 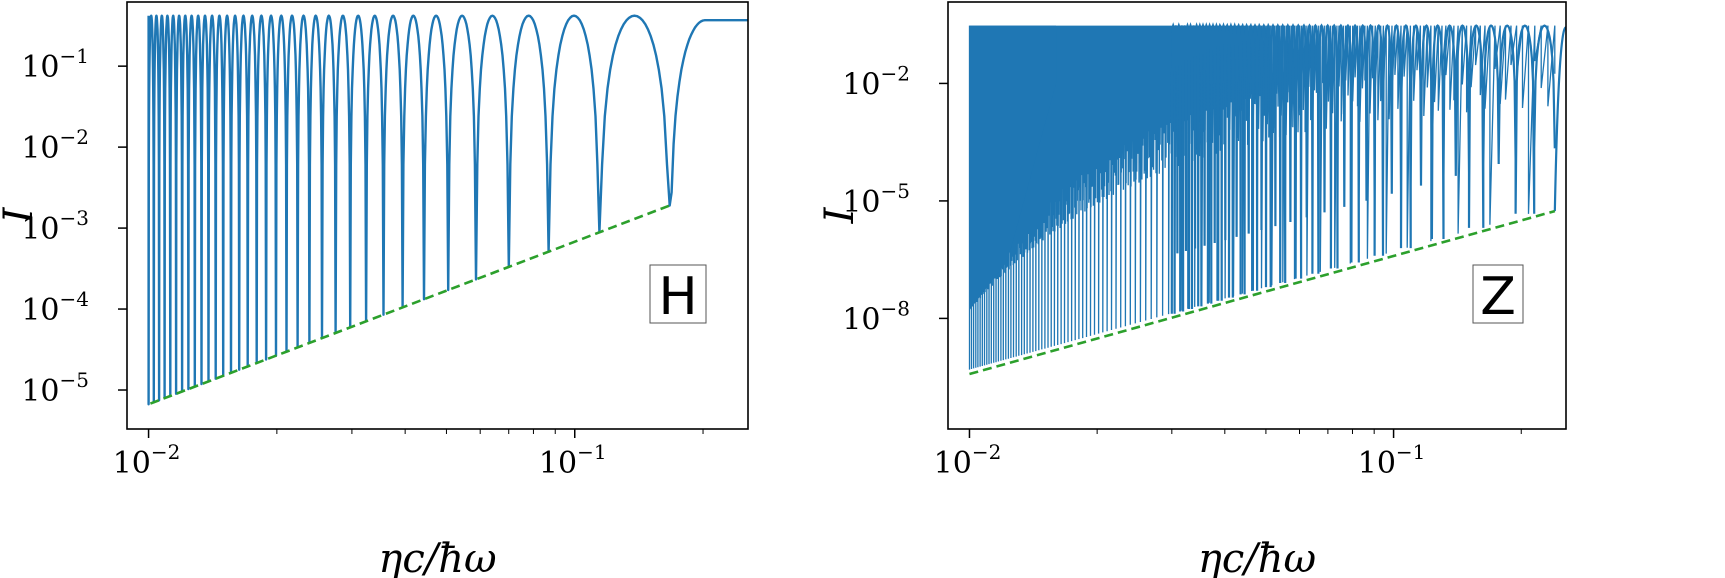 What do you see at coordinates (55, 226) in the screenshot?
I see `y-tick-label: 10⁻³` at bounding box center [55, 226].